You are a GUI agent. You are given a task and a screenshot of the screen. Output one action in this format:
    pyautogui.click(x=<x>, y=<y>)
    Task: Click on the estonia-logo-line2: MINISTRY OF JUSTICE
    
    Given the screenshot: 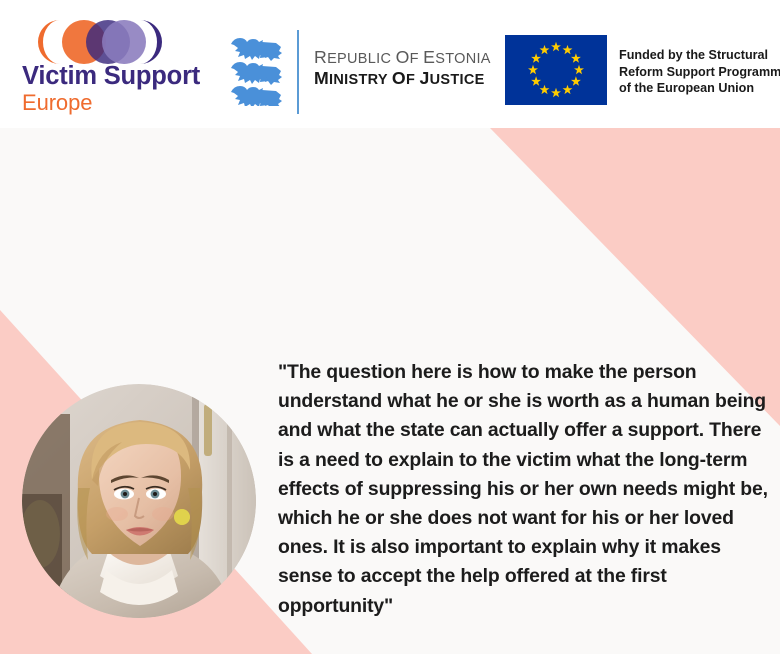 What is the action you would take?
    pyautogui.click(x=399, y=78)
    